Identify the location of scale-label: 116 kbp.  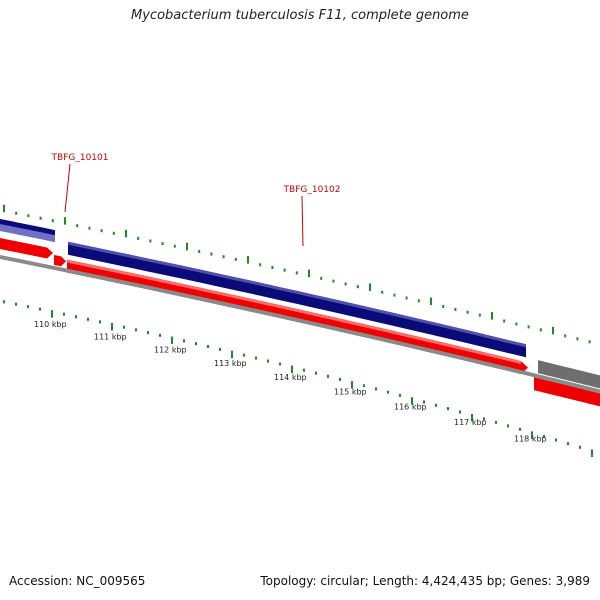
(410, 407).